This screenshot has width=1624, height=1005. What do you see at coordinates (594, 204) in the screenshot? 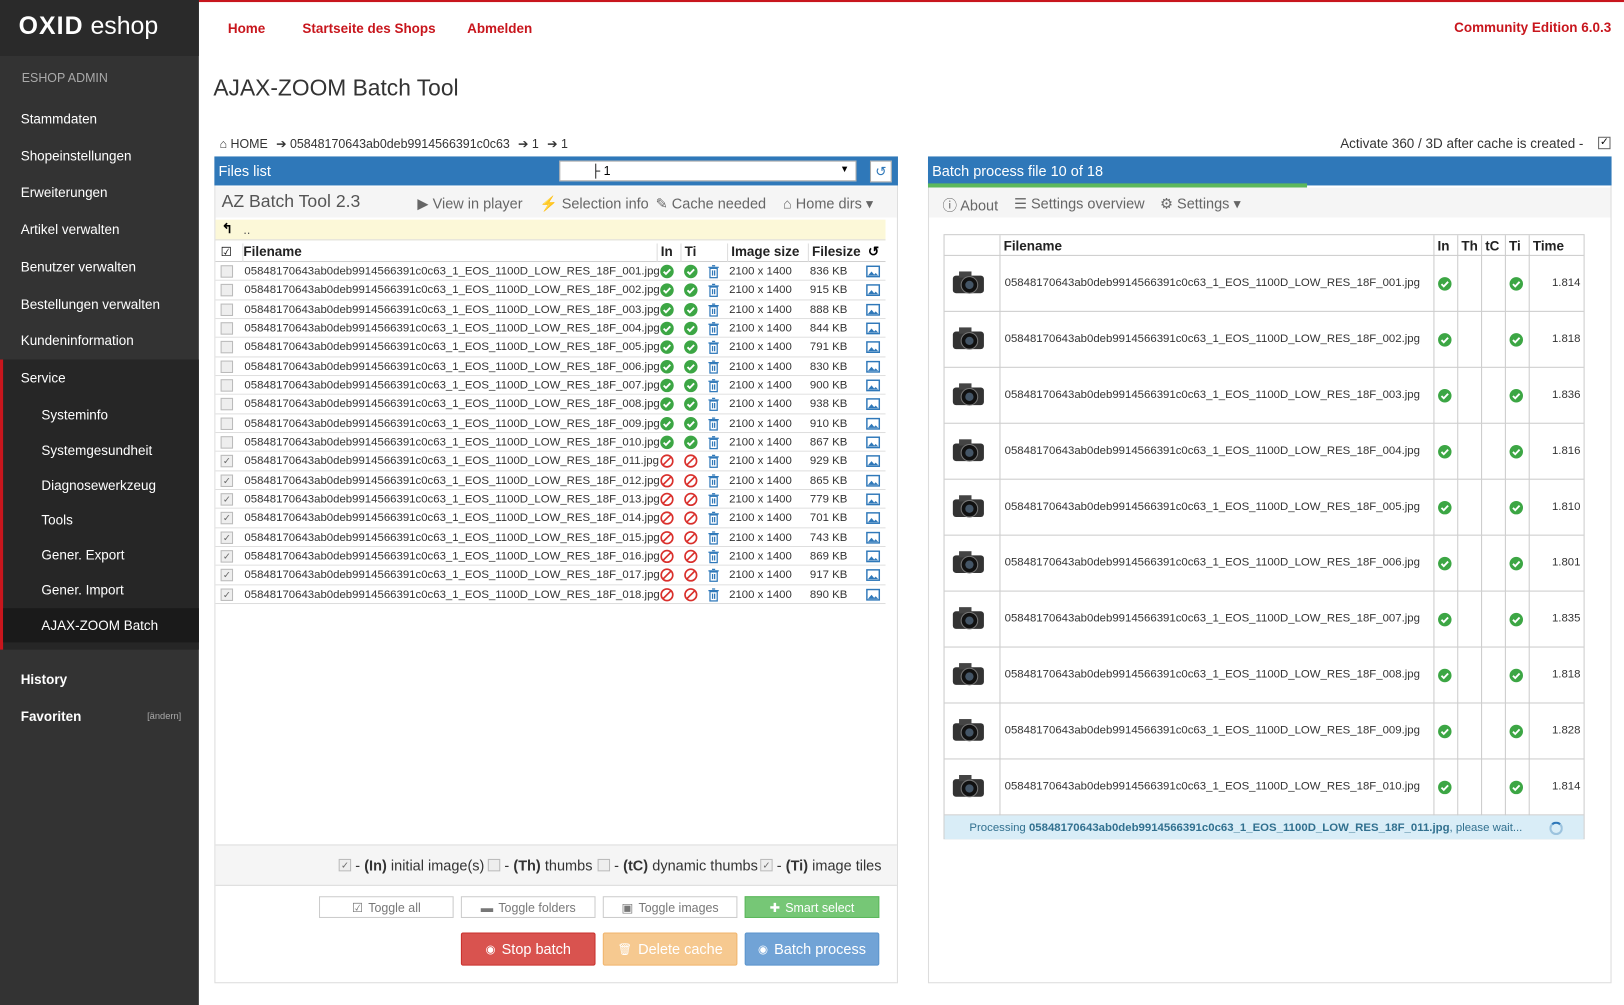
I see `toolbar-item: ⚡ Selection info` at bounding box center [594, 204].